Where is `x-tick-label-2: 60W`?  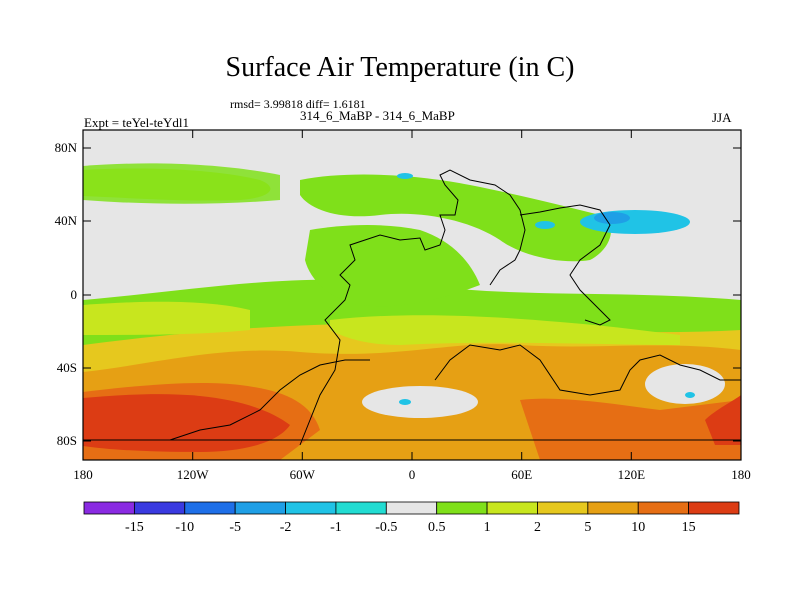 x-tick-label-2: 60W is located at coordinates (303, 474).